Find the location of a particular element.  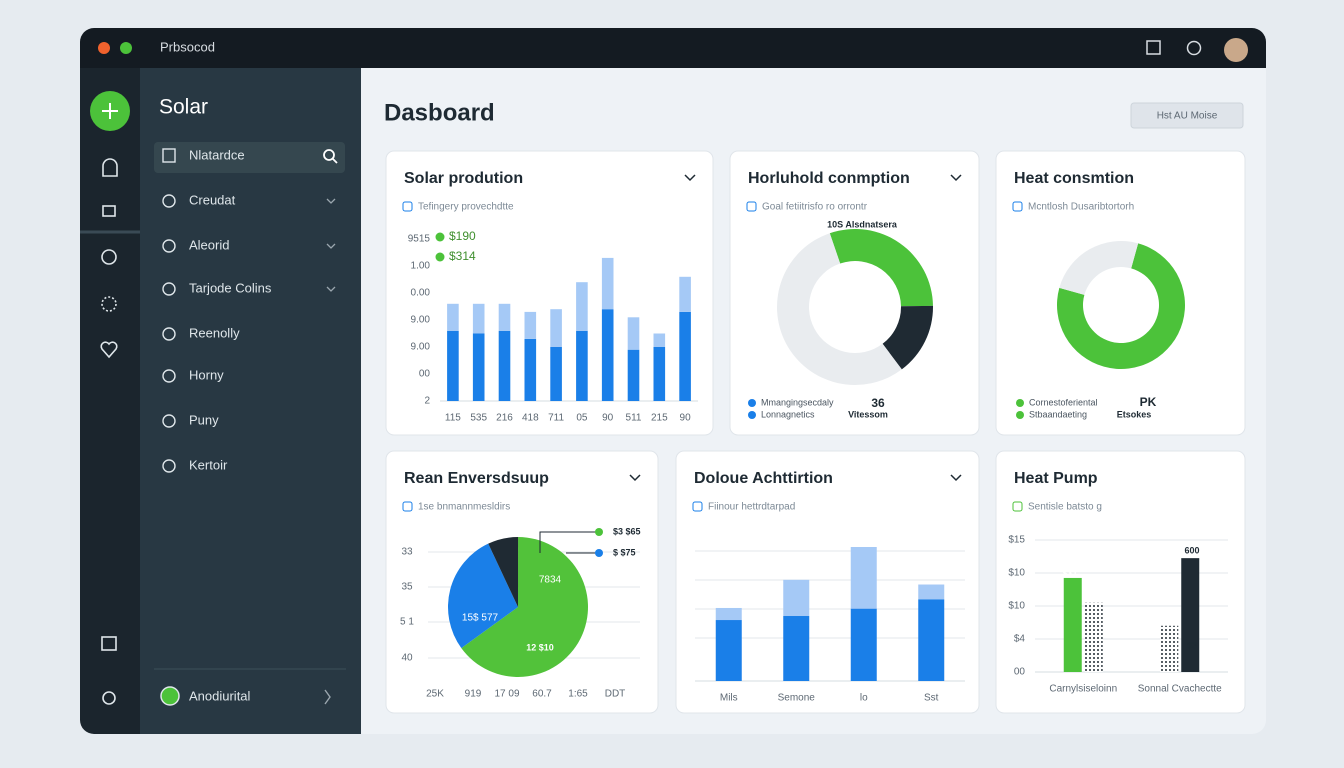

x-tick-label: 711 is located at coordinates (556, 418).